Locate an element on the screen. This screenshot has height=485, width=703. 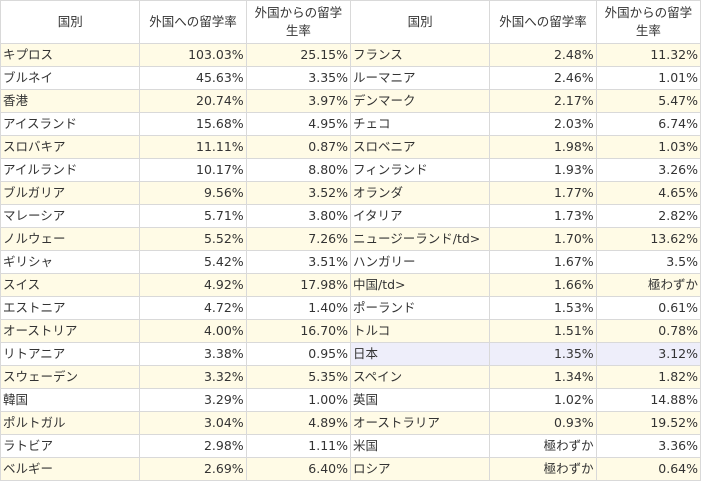
country-cell: スイス is located at coordinates (70, 285).